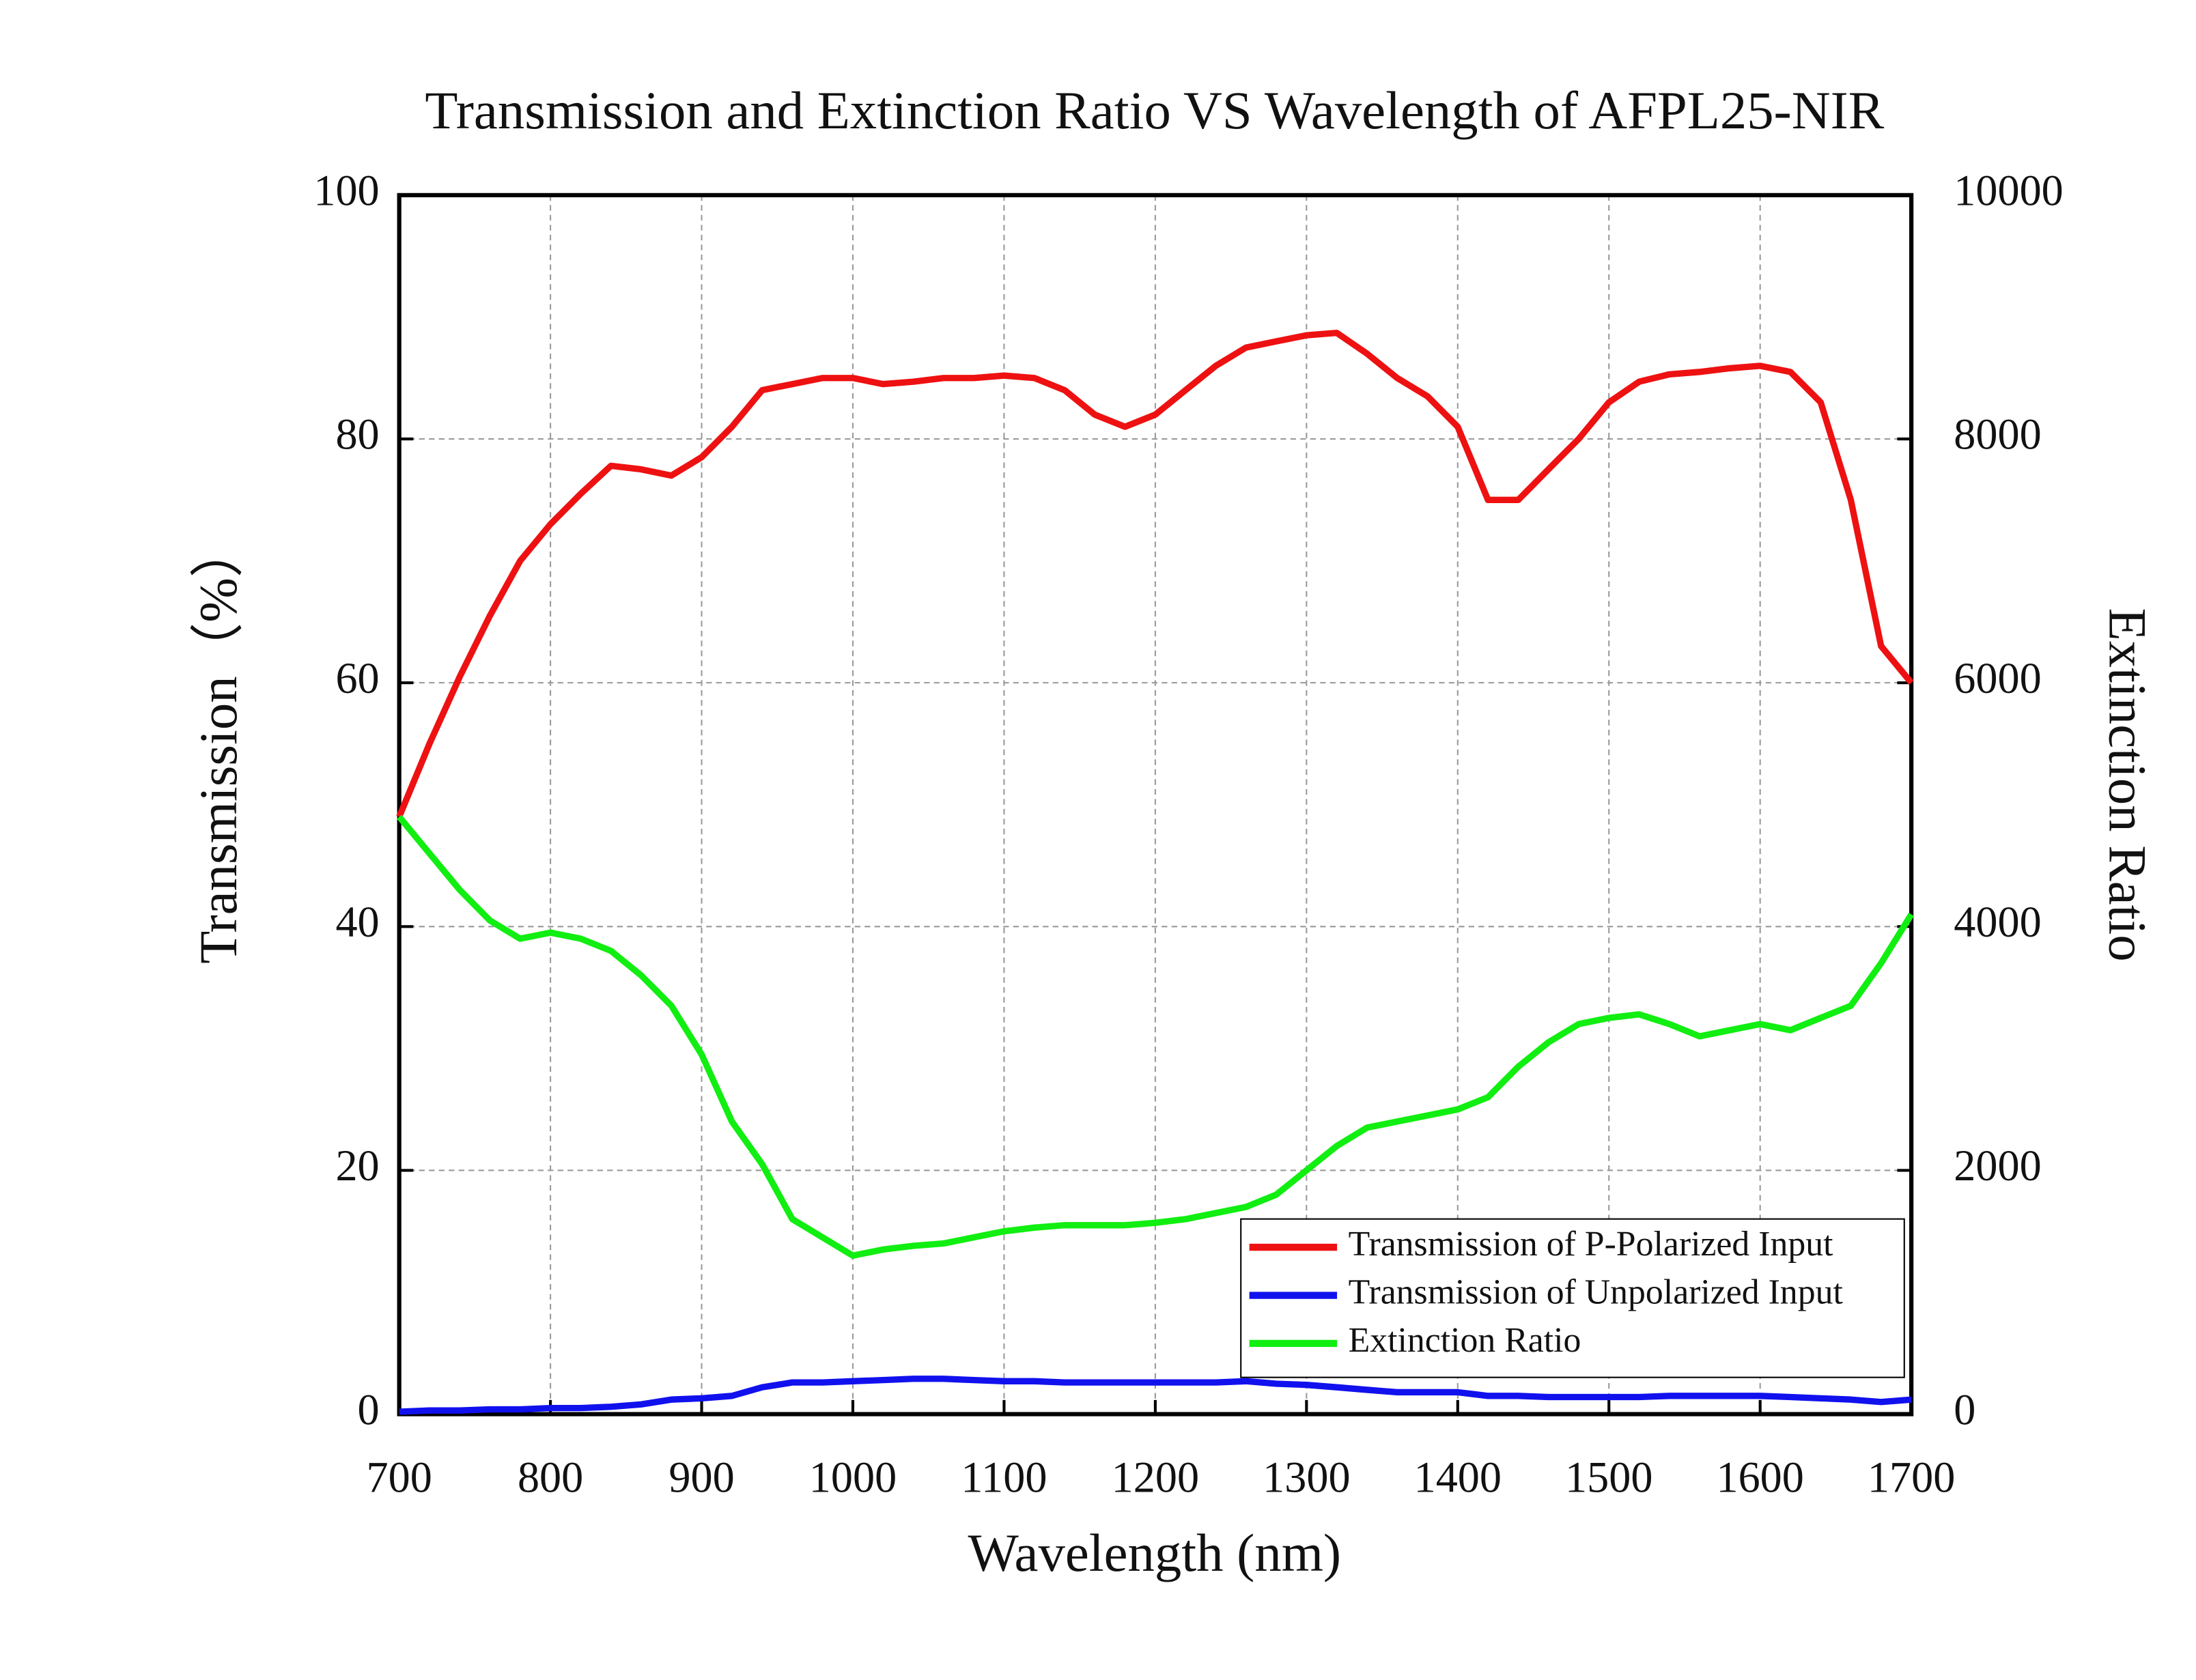 The image size is (2196, 1680). I want to click on y2-tick-label: 0, so click(1965, 1409).